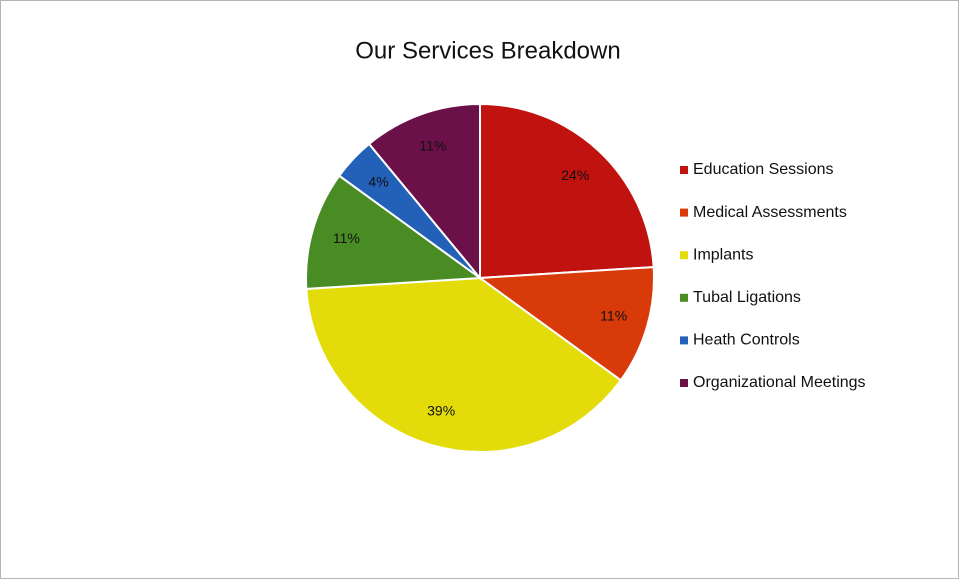 The image size is (960, 580). Describe the element at coordinates (378, 181) in the screenshot. I see `data-label: 4%` at that location.